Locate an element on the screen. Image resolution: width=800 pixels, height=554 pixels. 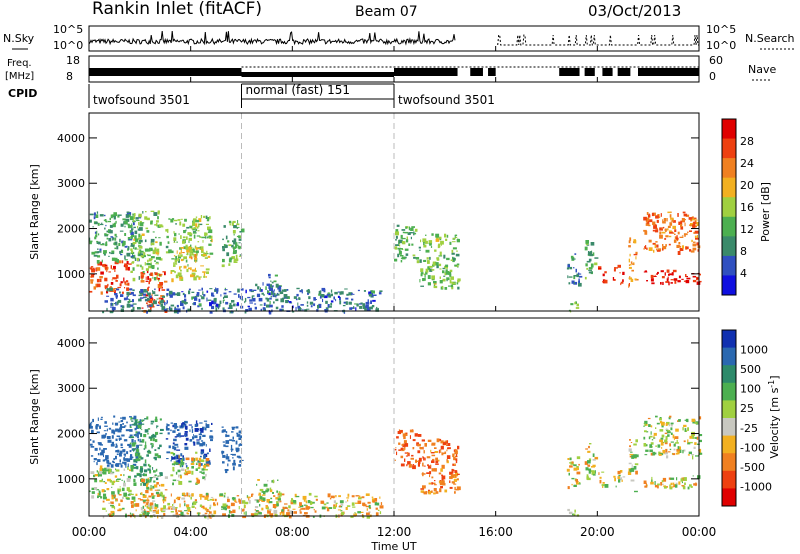
freq-trace is located at coordinates (394, 71).